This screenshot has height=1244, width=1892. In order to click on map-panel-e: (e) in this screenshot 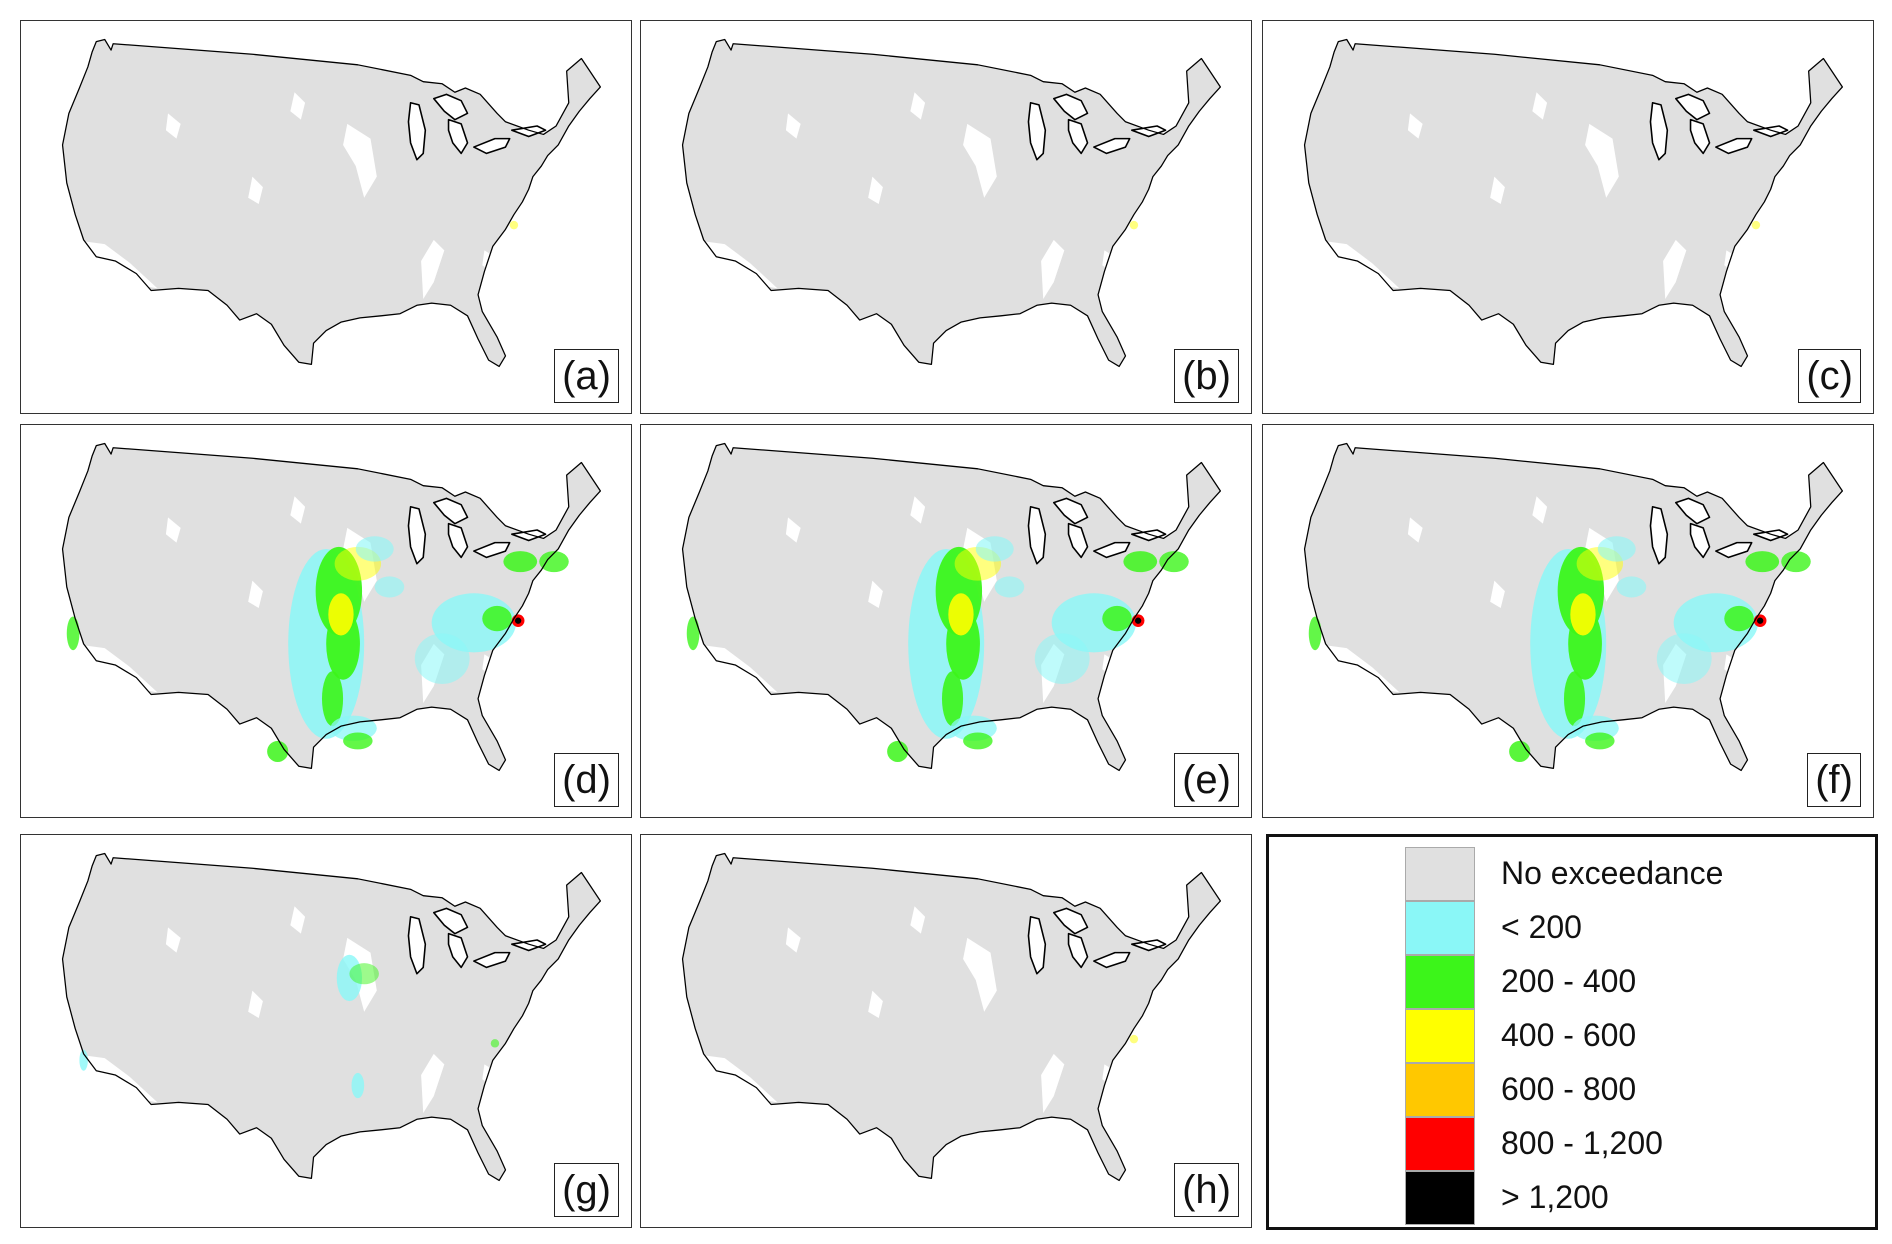, I will do `click(946, 621)`.